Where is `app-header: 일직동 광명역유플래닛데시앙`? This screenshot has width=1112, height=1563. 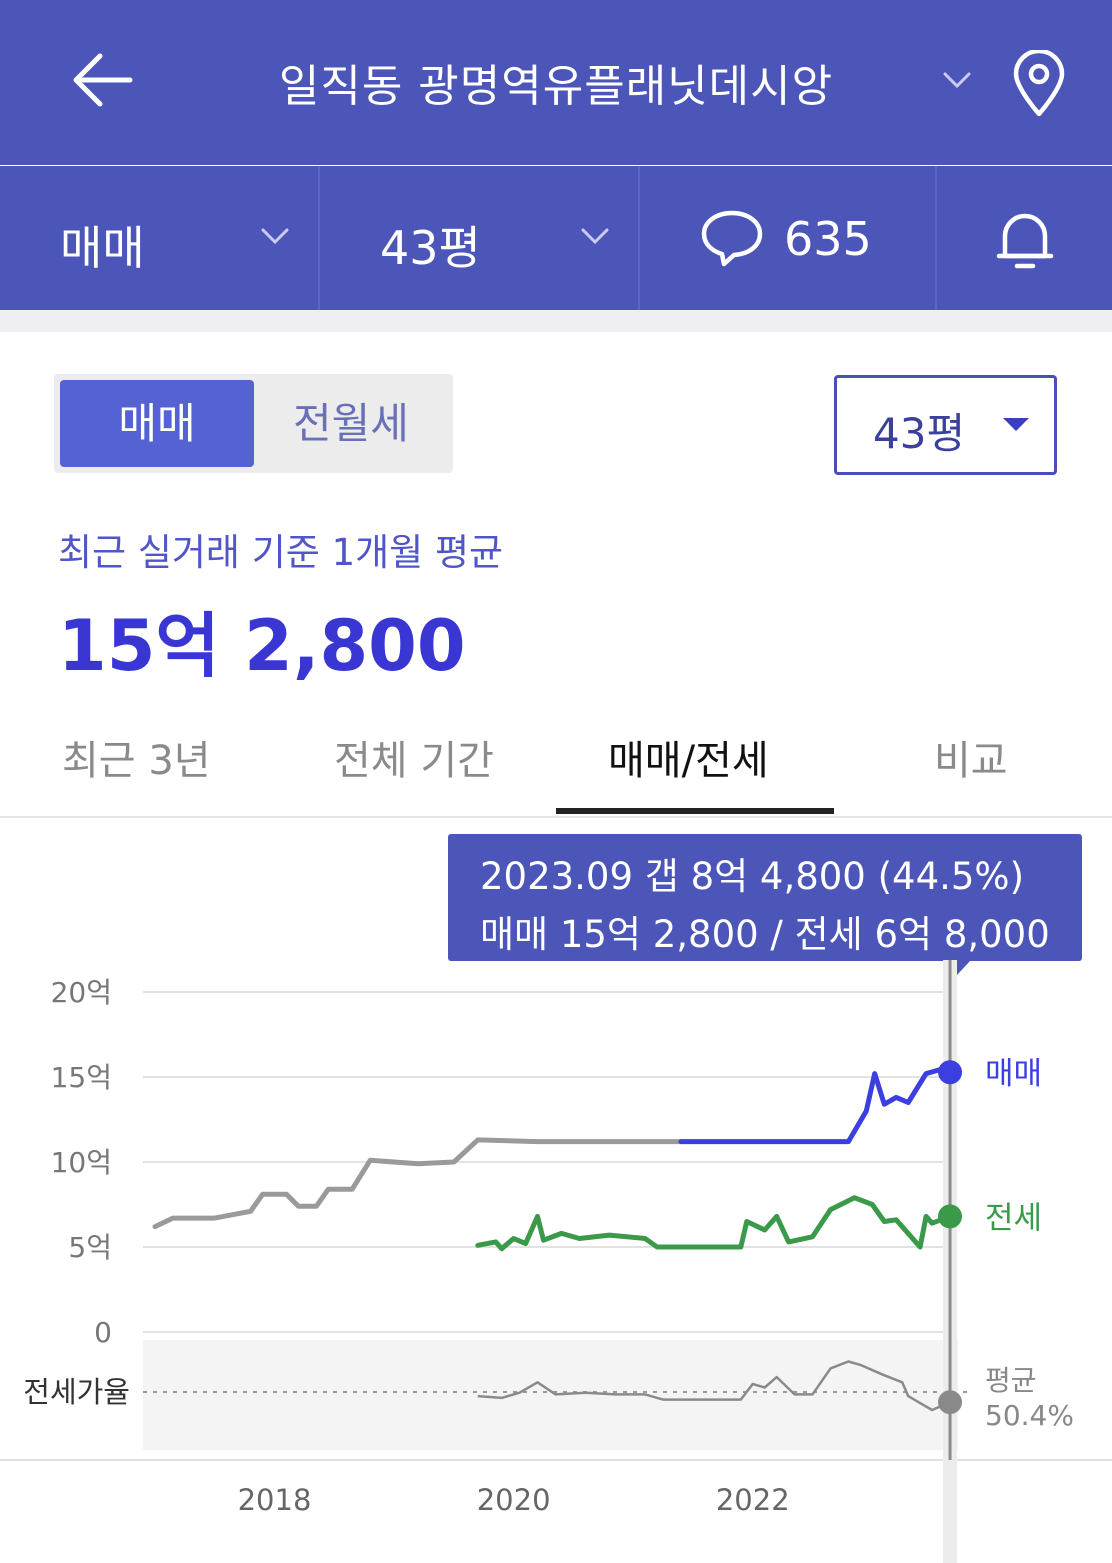
app-header: 일직동 광명역유플래닛데시앙 is located at coordinates (556, 82).